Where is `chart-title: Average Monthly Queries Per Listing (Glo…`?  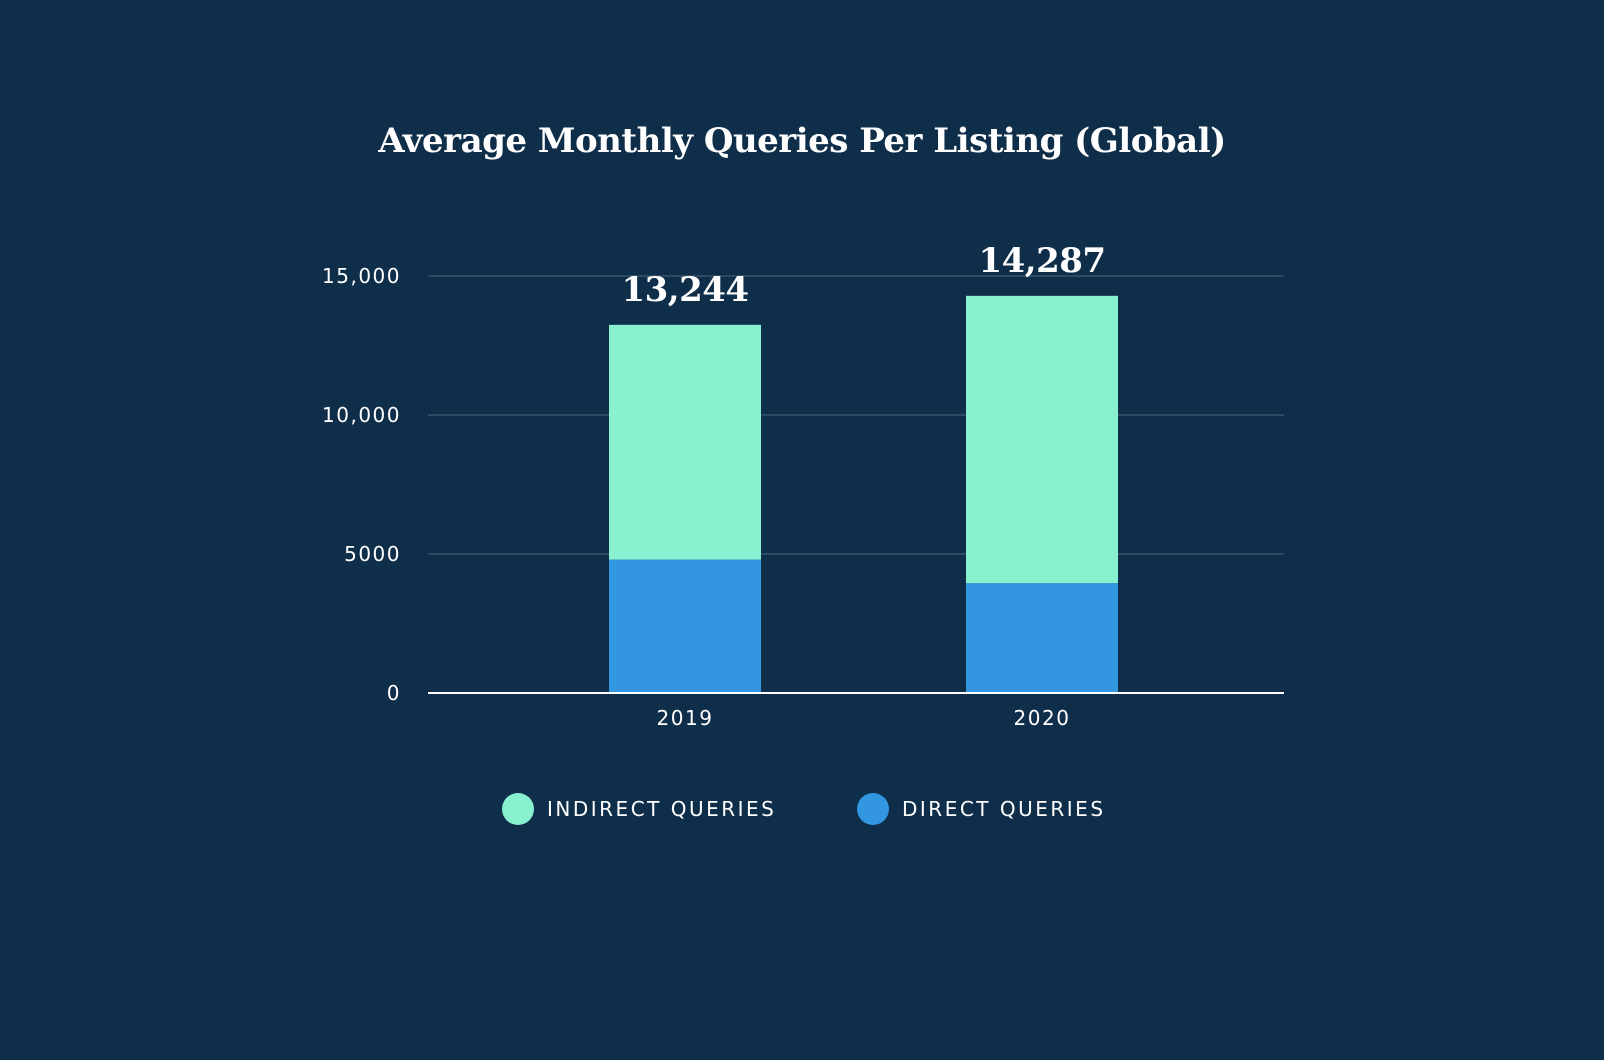
chart-title: Average Monthly Queries Per Listing (Glo… is located at coordinates (801, 141).